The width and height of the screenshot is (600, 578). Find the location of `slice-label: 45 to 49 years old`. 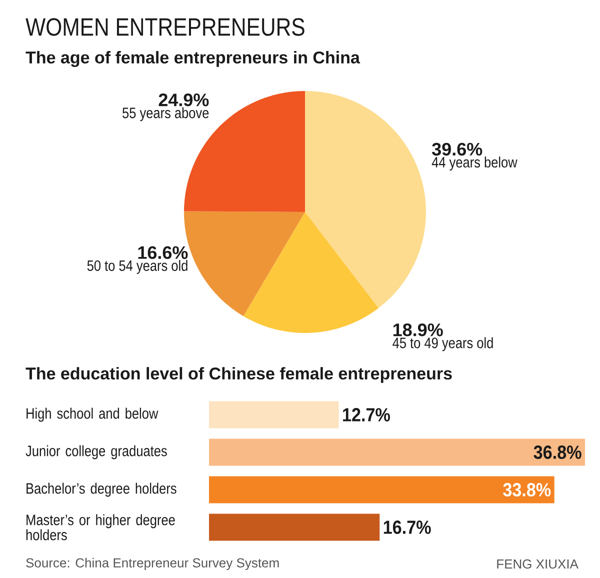

slice-label: 45 to 49 years old is located at coordinates (442, 344).